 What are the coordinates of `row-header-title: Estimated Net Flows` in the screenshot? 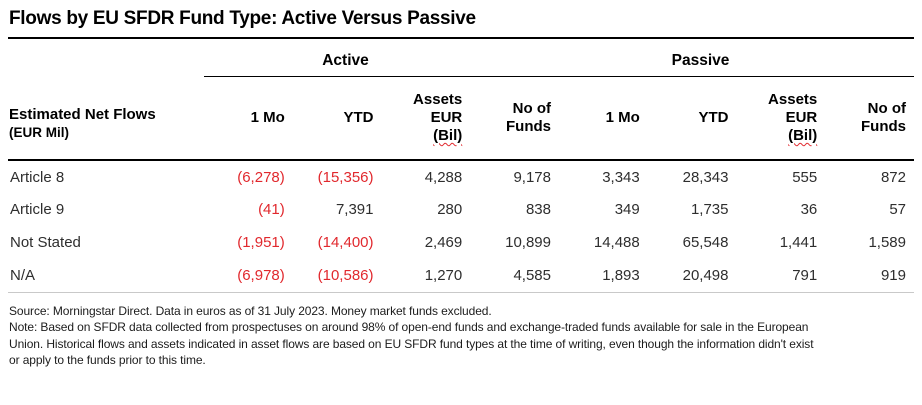 It's located at (82, 114).